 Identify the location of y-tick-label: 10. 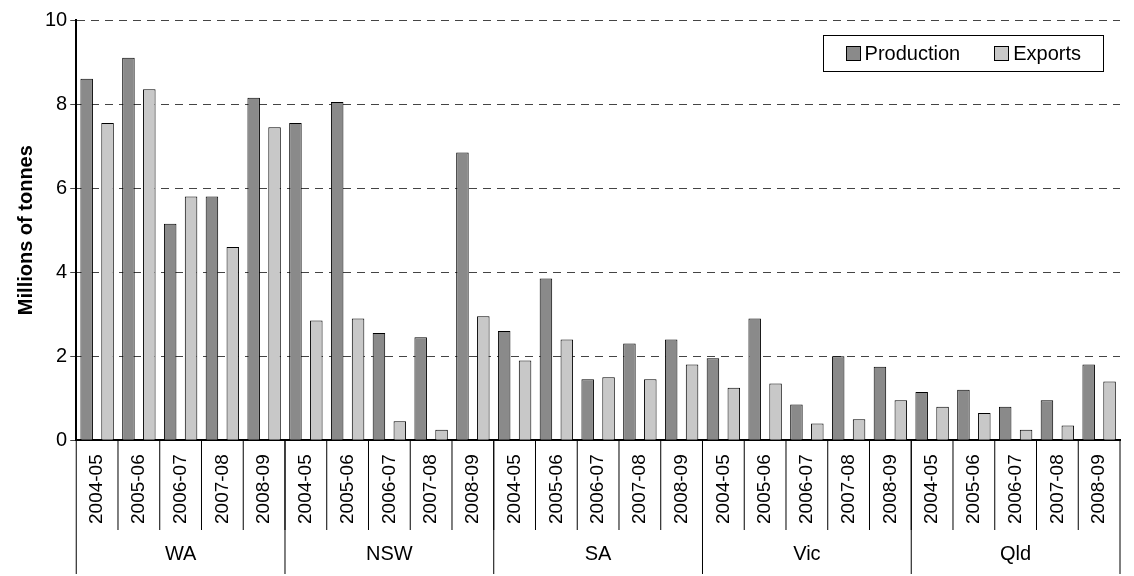
(56, 18).